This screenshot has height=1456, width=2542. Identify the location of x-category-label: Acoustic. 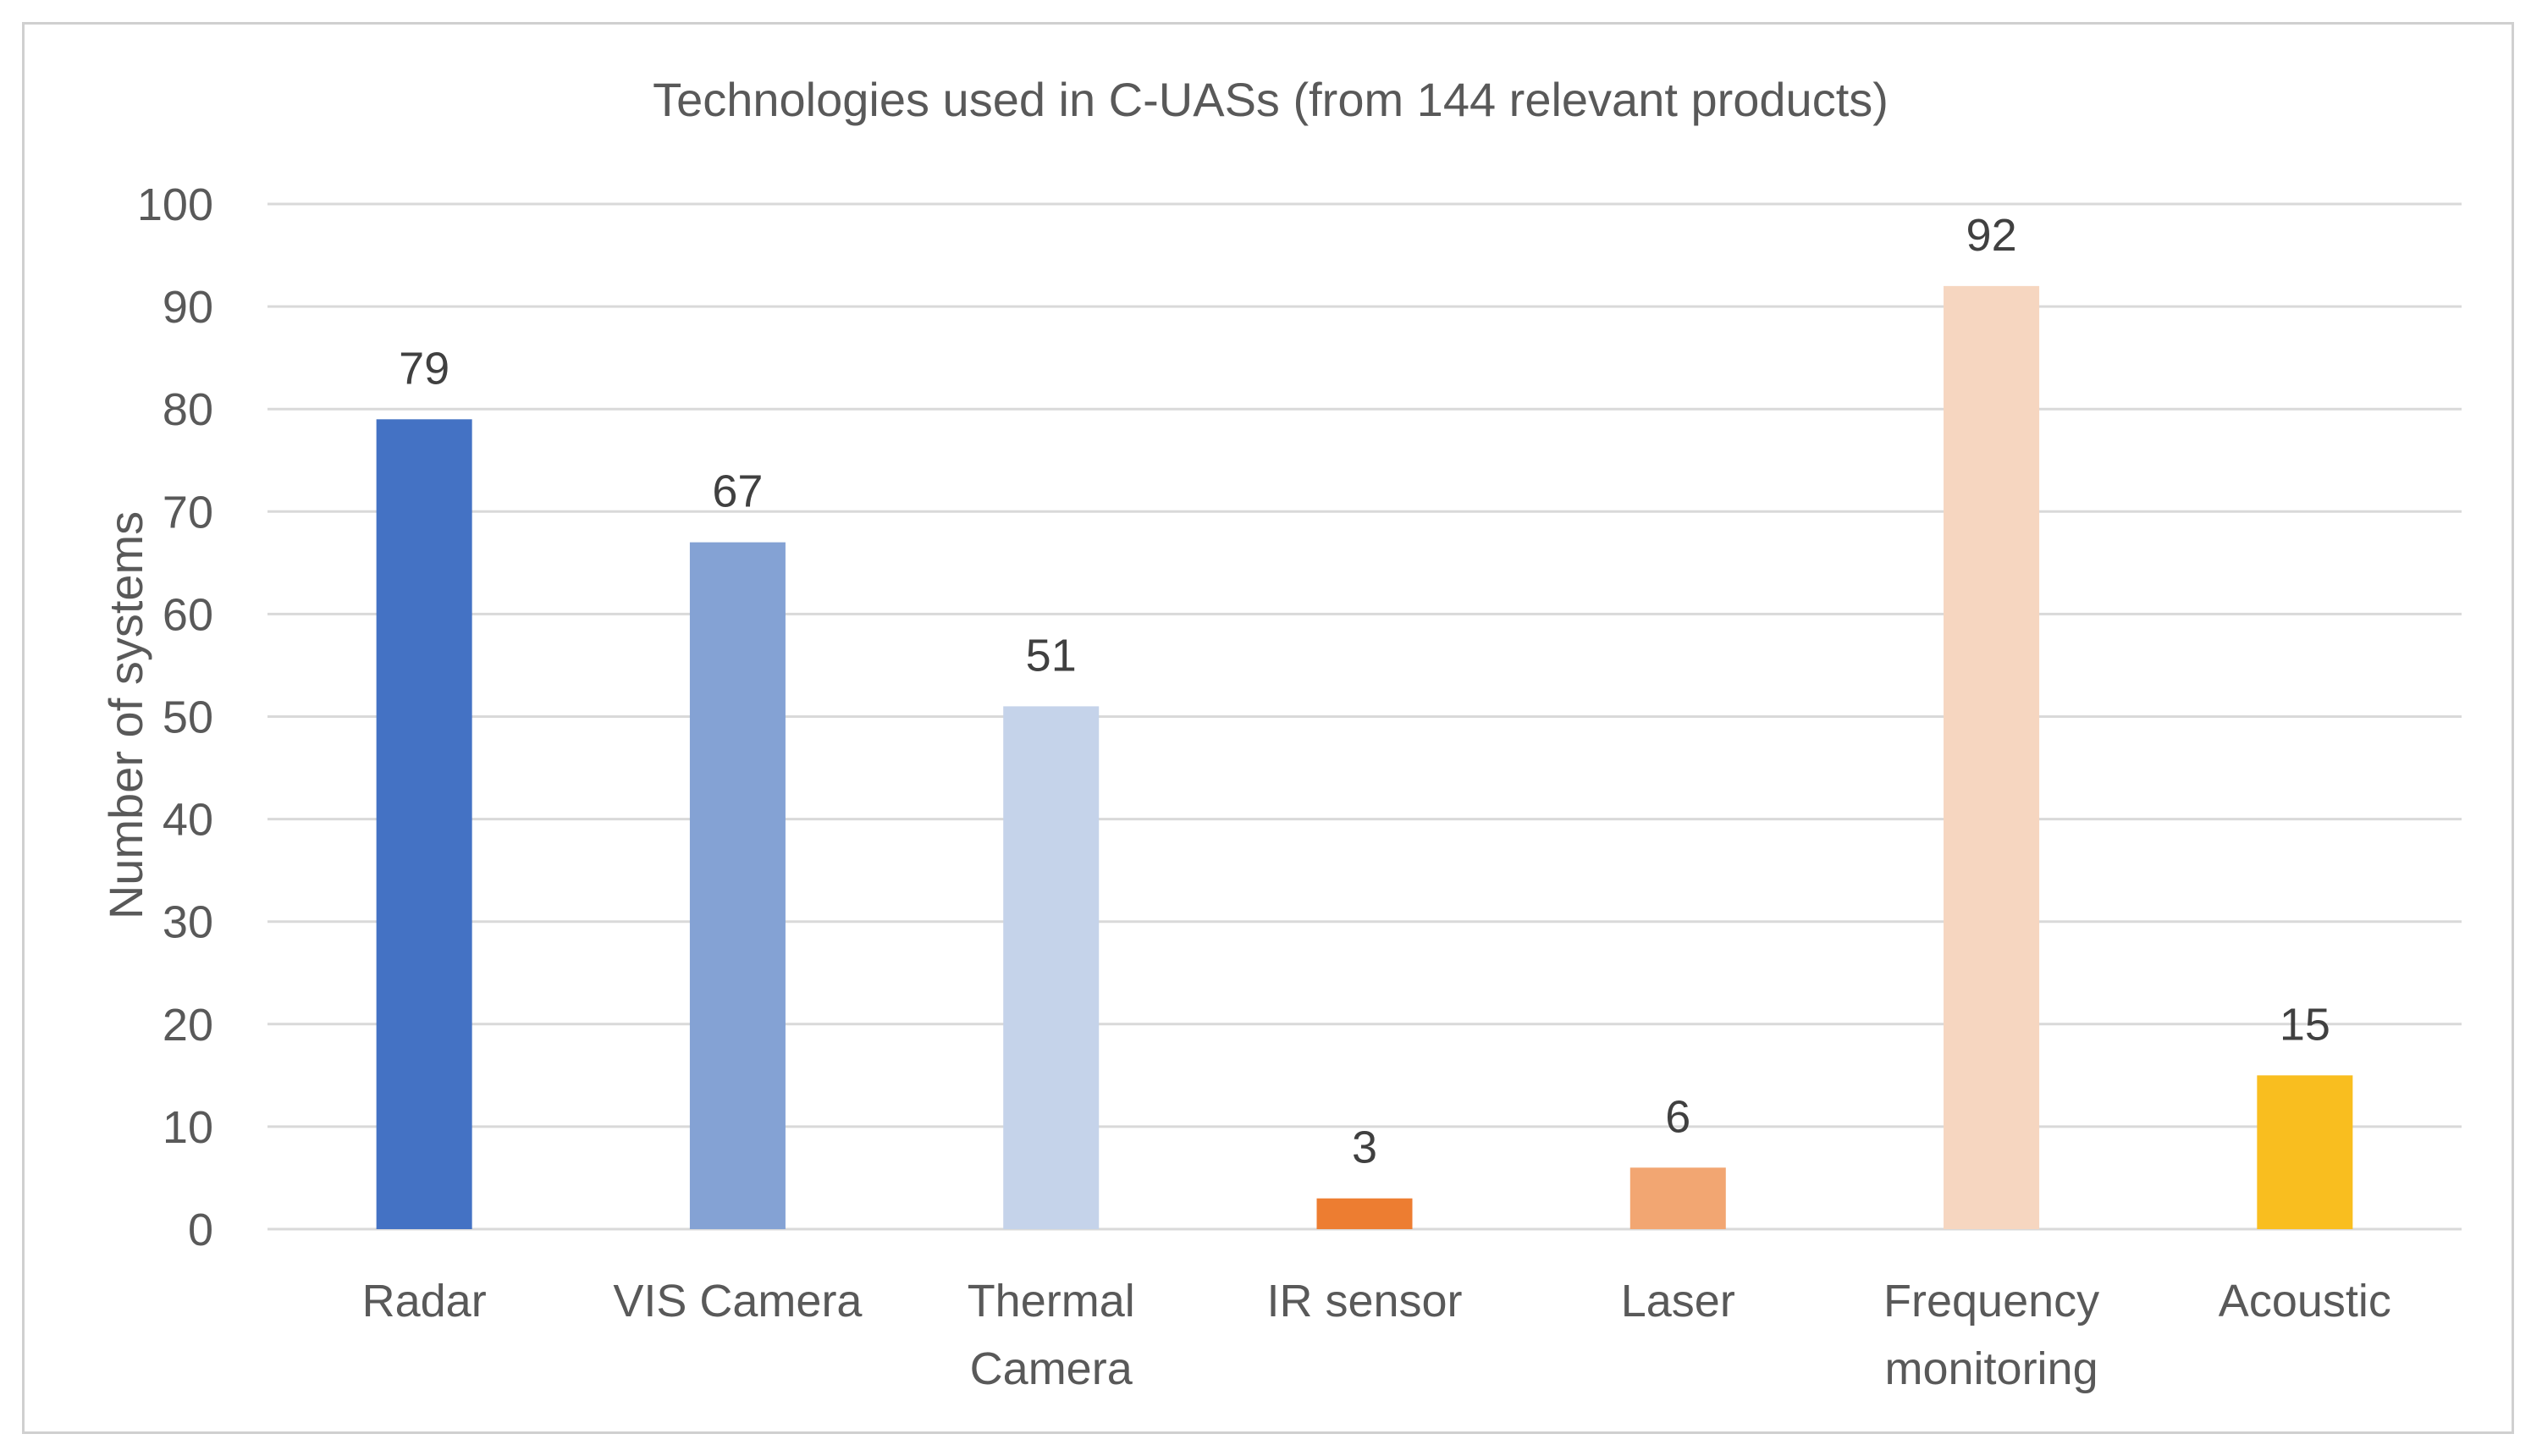
(2305, 1301).